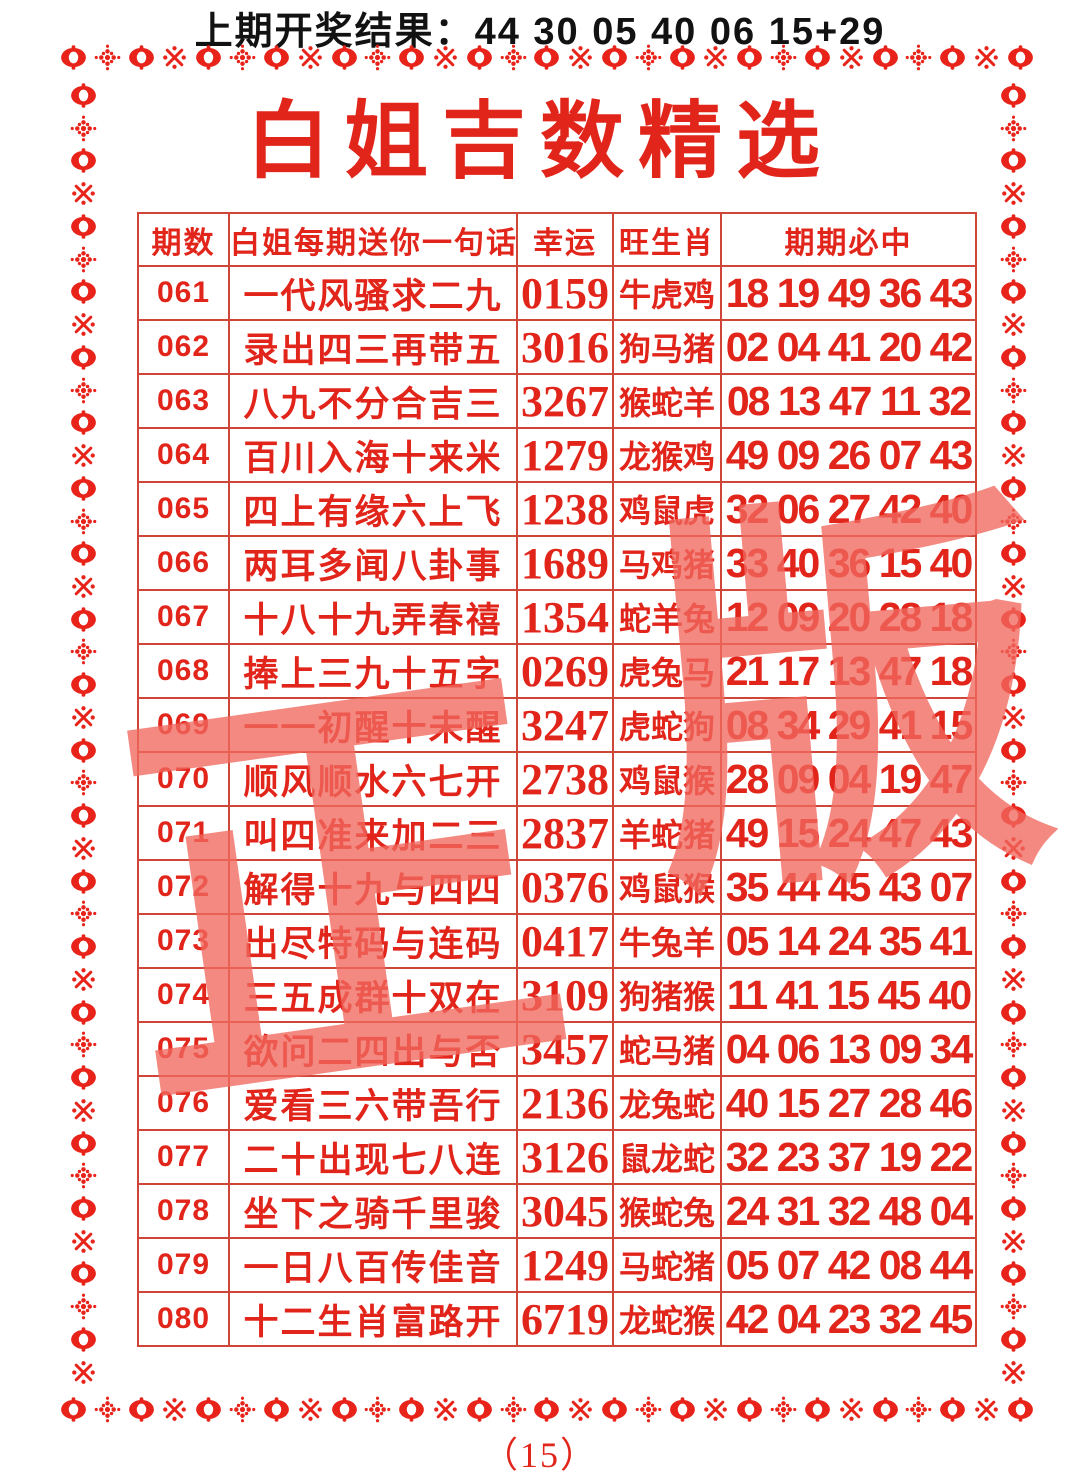 The width and height of the screenshot is (1080, 1476). I want to click on winning-numbers-cell: 49 09 26 07 43, so click(848, 455).